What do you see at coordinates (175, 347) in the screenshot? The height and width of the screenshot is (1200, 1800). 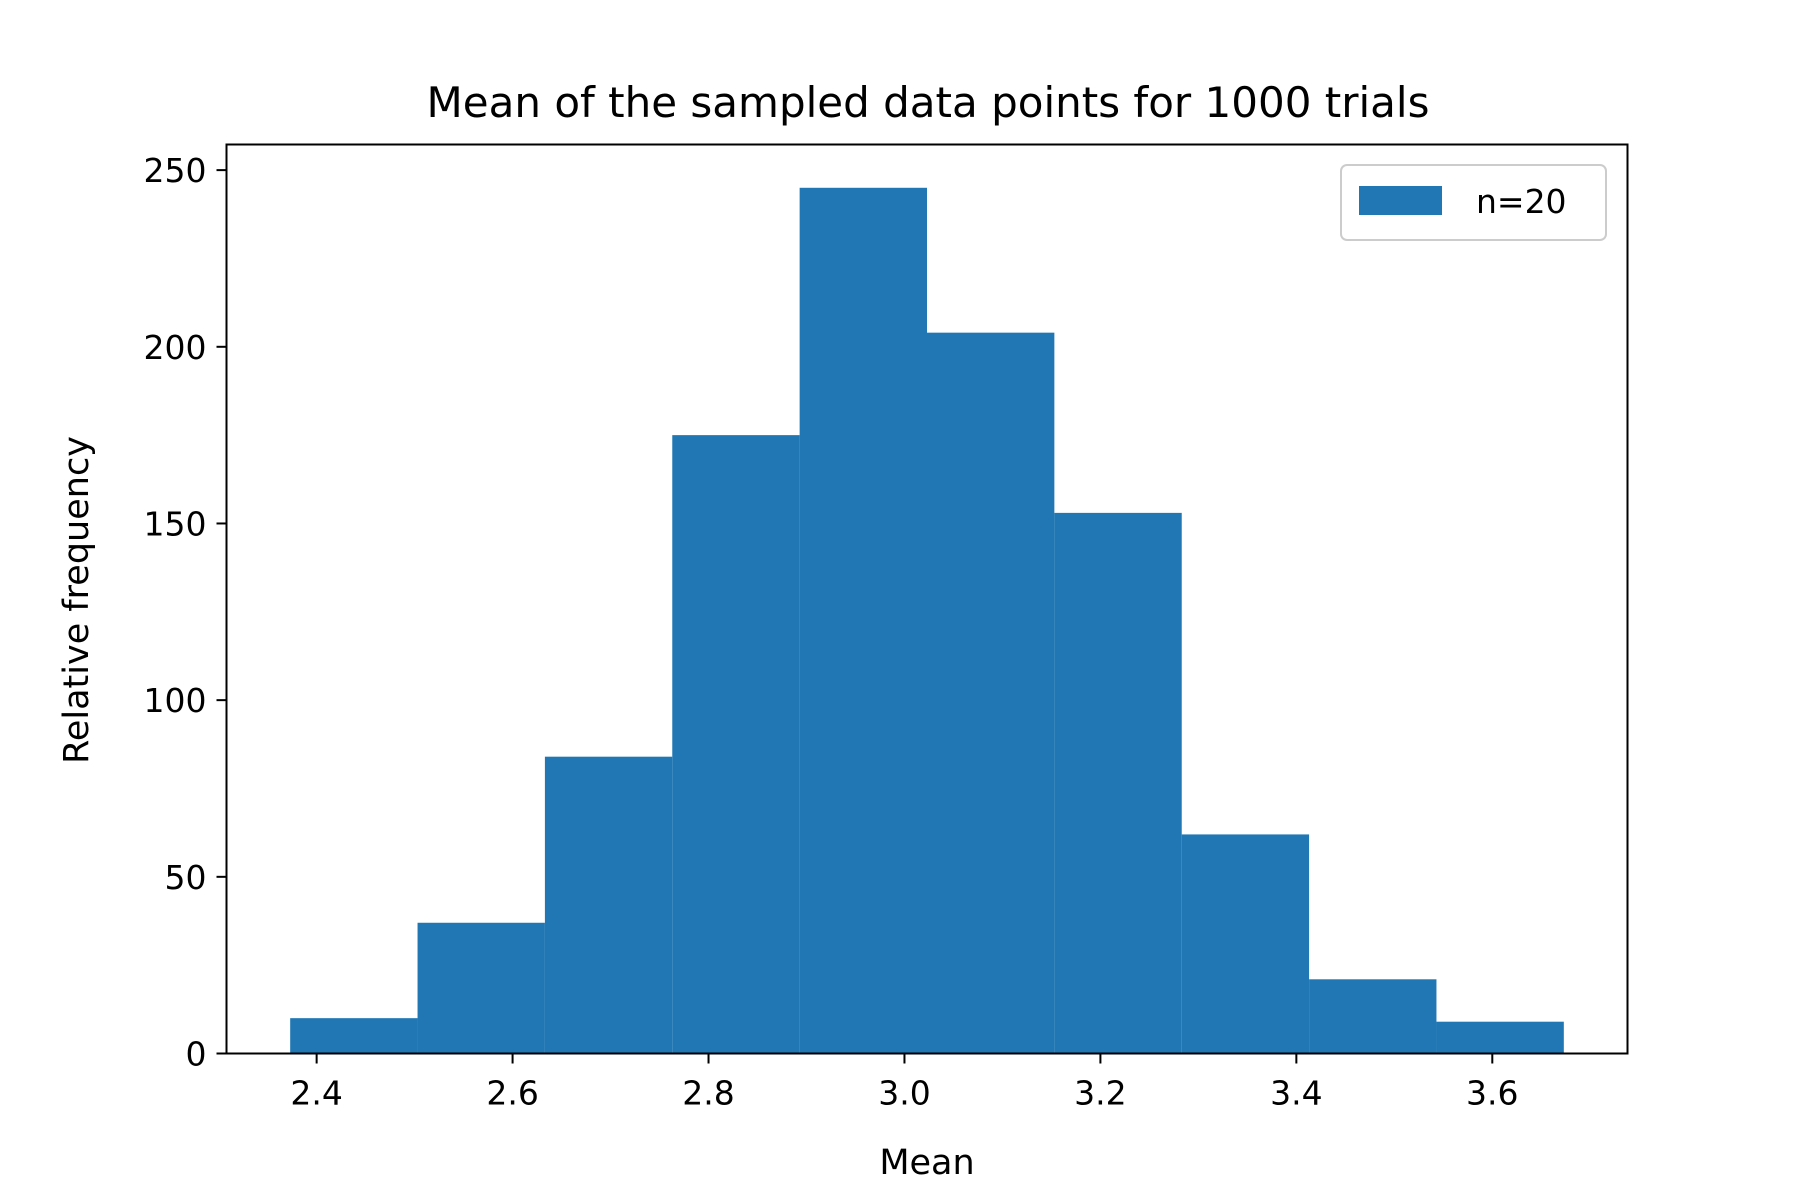 I see `y-tick-label-4: 200` at bounding box center [175, 347].